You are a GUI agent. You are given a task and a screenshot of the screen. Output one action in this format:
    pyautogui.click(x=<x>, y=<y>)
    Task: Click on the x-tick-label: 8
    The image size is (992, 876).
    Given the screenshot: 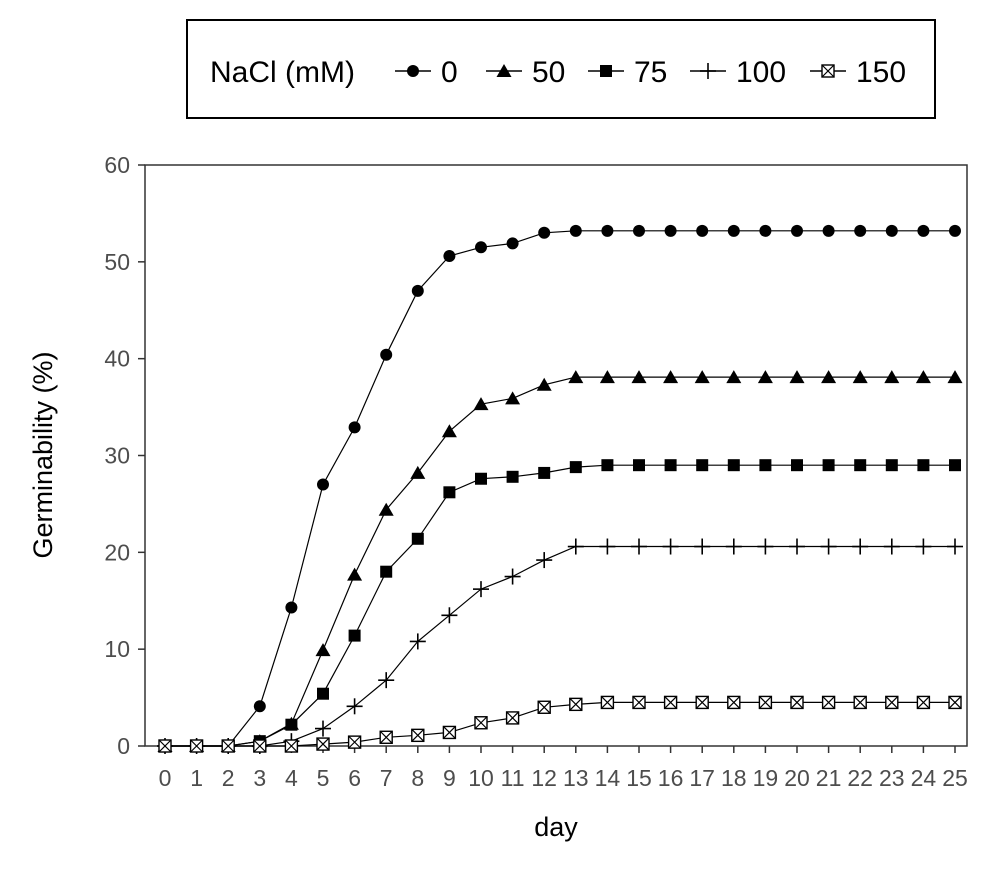 What is the action you would take?
    pyautogui.click(x=417, y=778)
    